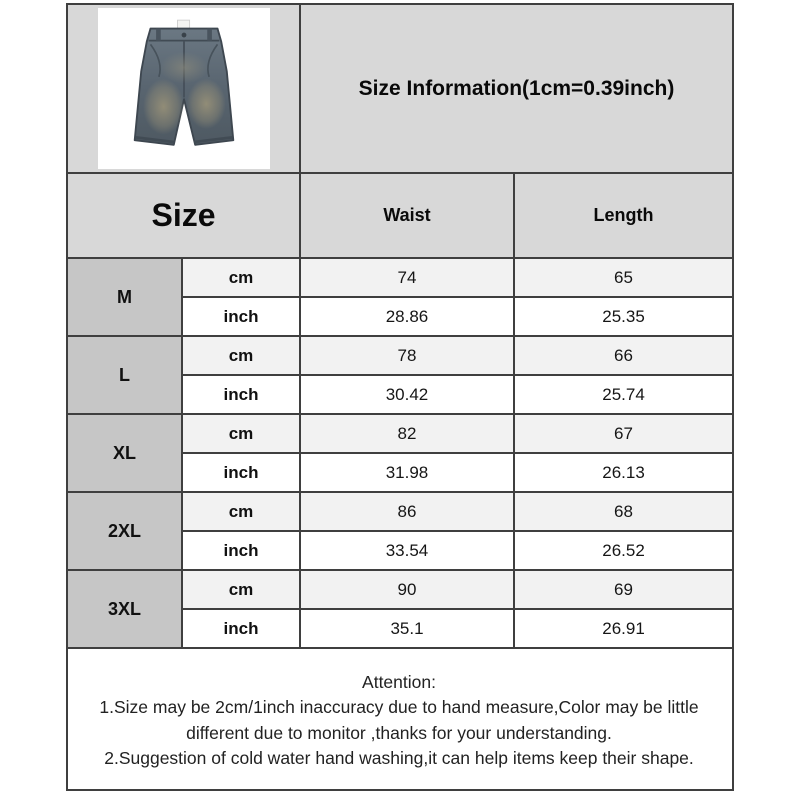 The image size is (800, 800). I want to click on length-cm-value: 65, so click(623, 277).